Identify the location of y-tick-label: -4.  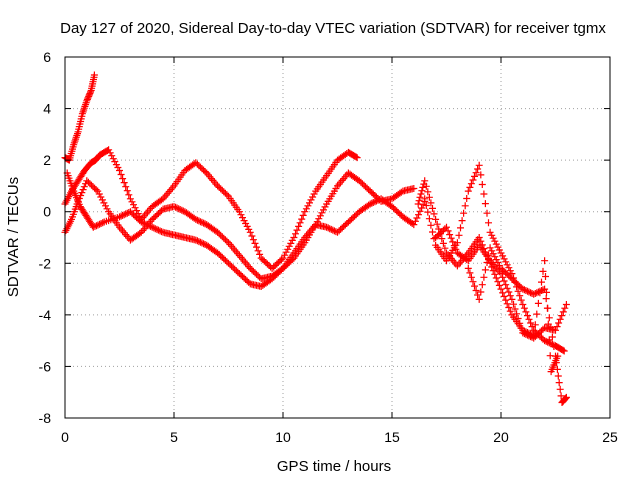
(45, 315).